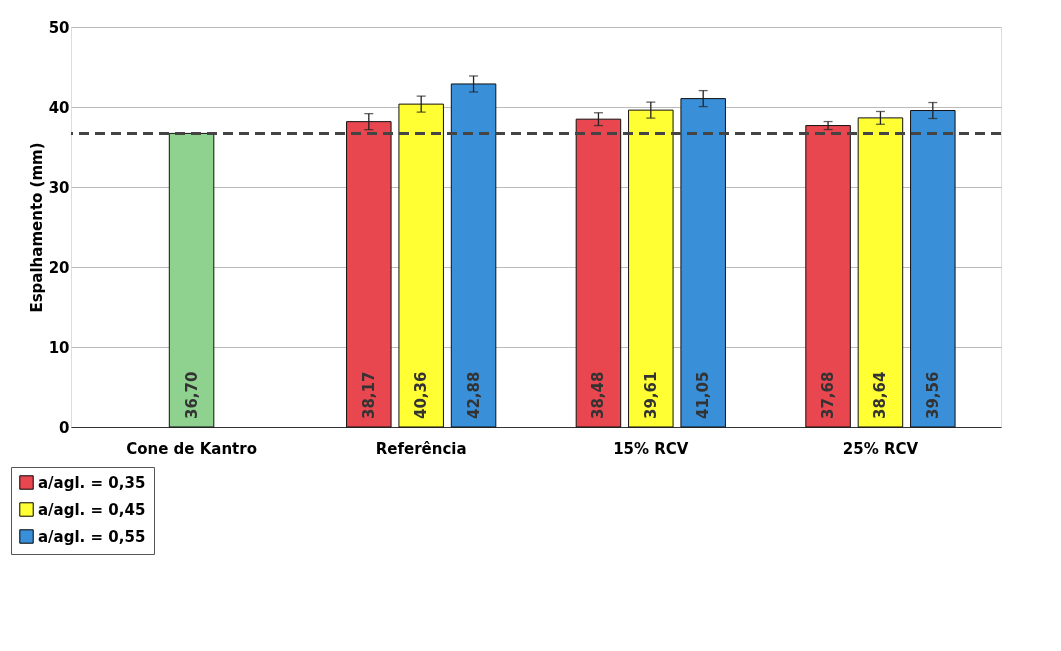  What do you see at coordinates (64, 427) in the screenshot?
I see `y-tick-label: 0` at bounding box center [64, 427].